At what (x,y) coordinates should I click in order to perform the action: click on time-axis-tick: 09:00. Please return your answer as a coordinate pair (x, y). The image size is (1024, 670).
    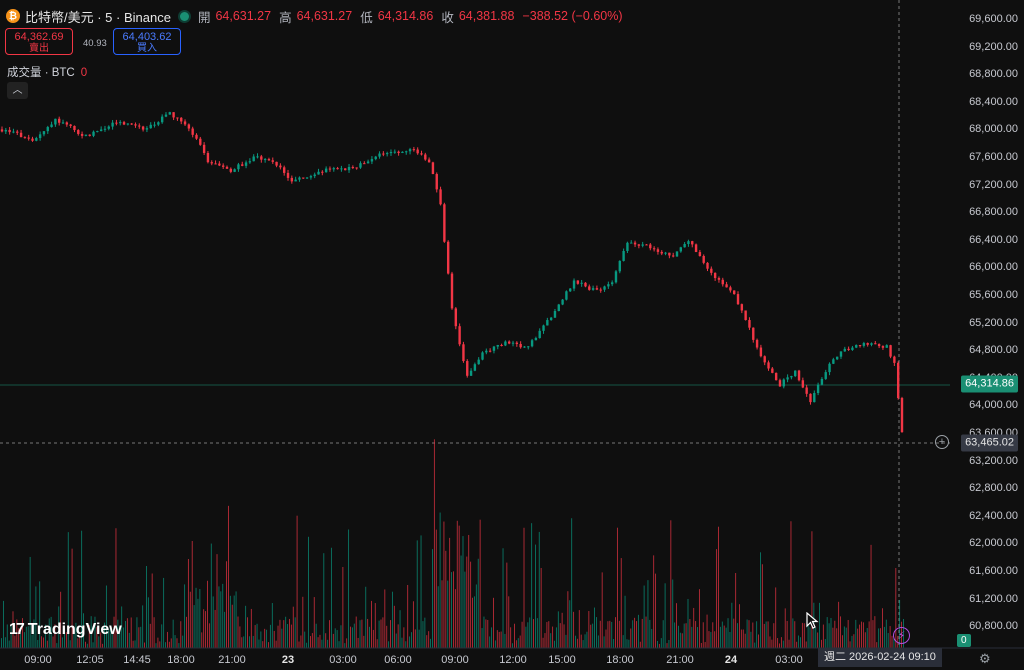
    Looking at the image, I should click on (455, 660).